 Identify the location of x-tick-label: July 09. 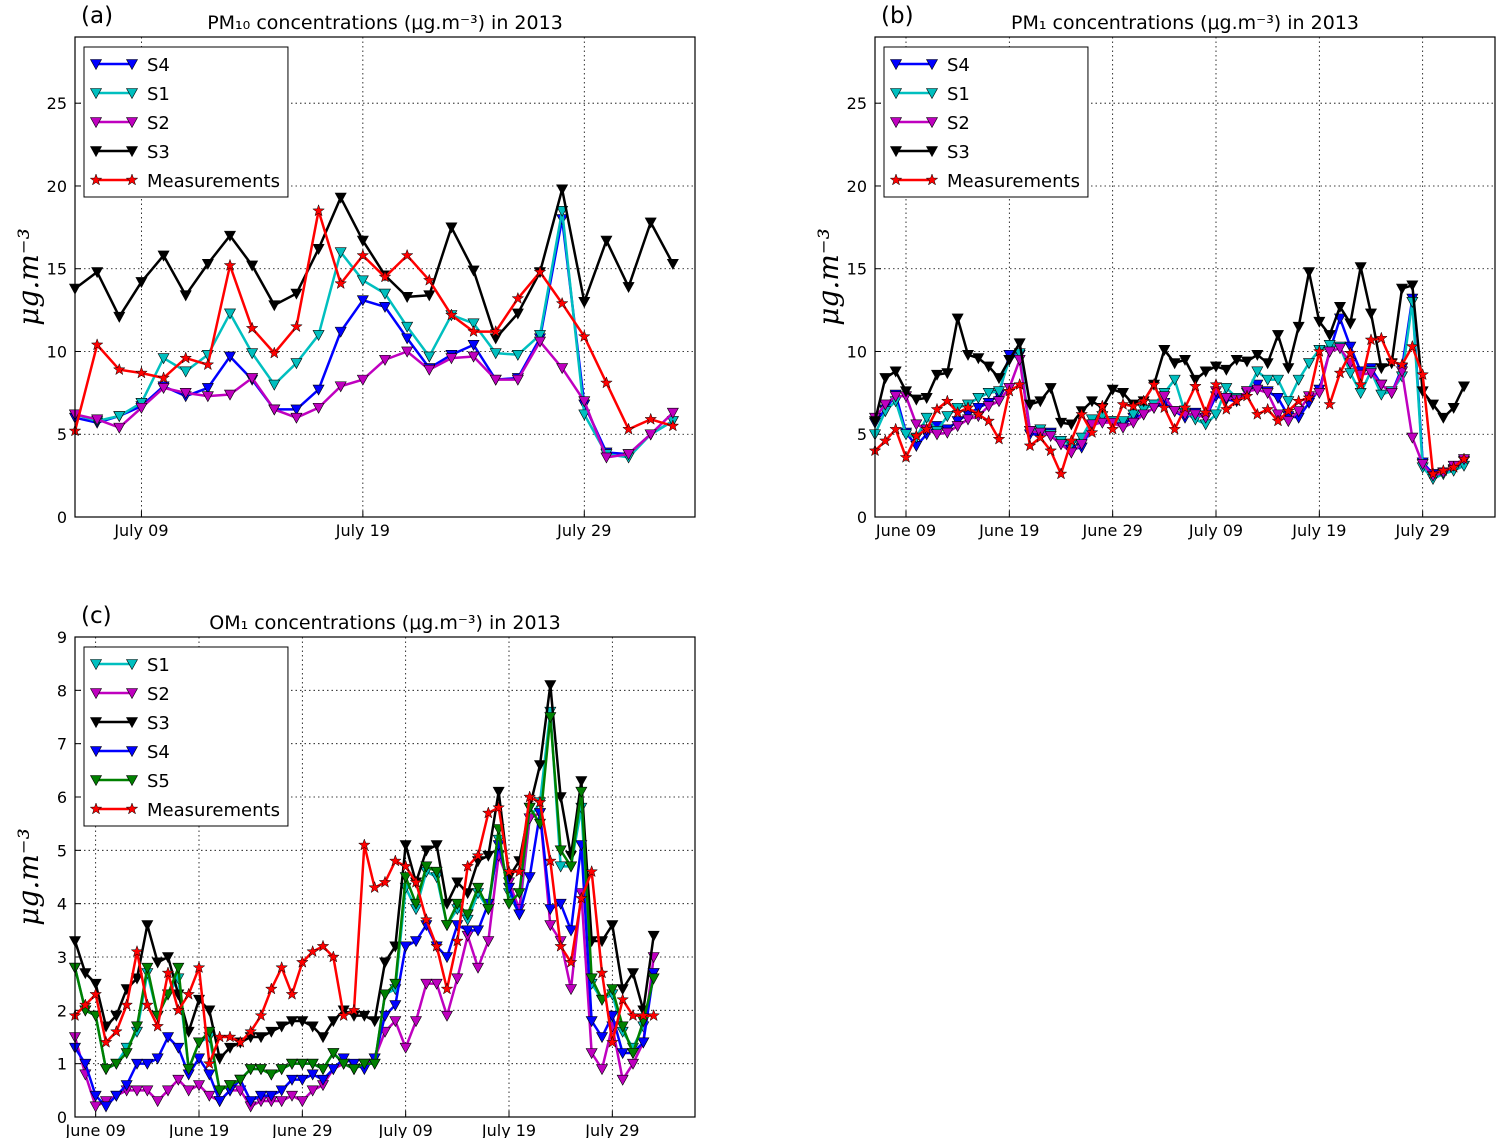
(140, 530).